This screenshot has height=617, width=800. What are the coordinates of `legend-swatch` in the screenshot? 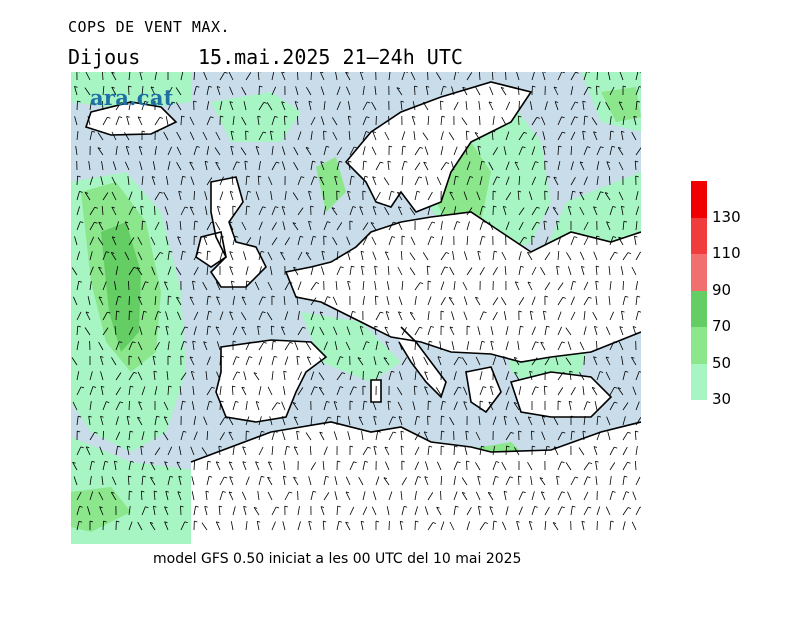 It's located at (699, 308).